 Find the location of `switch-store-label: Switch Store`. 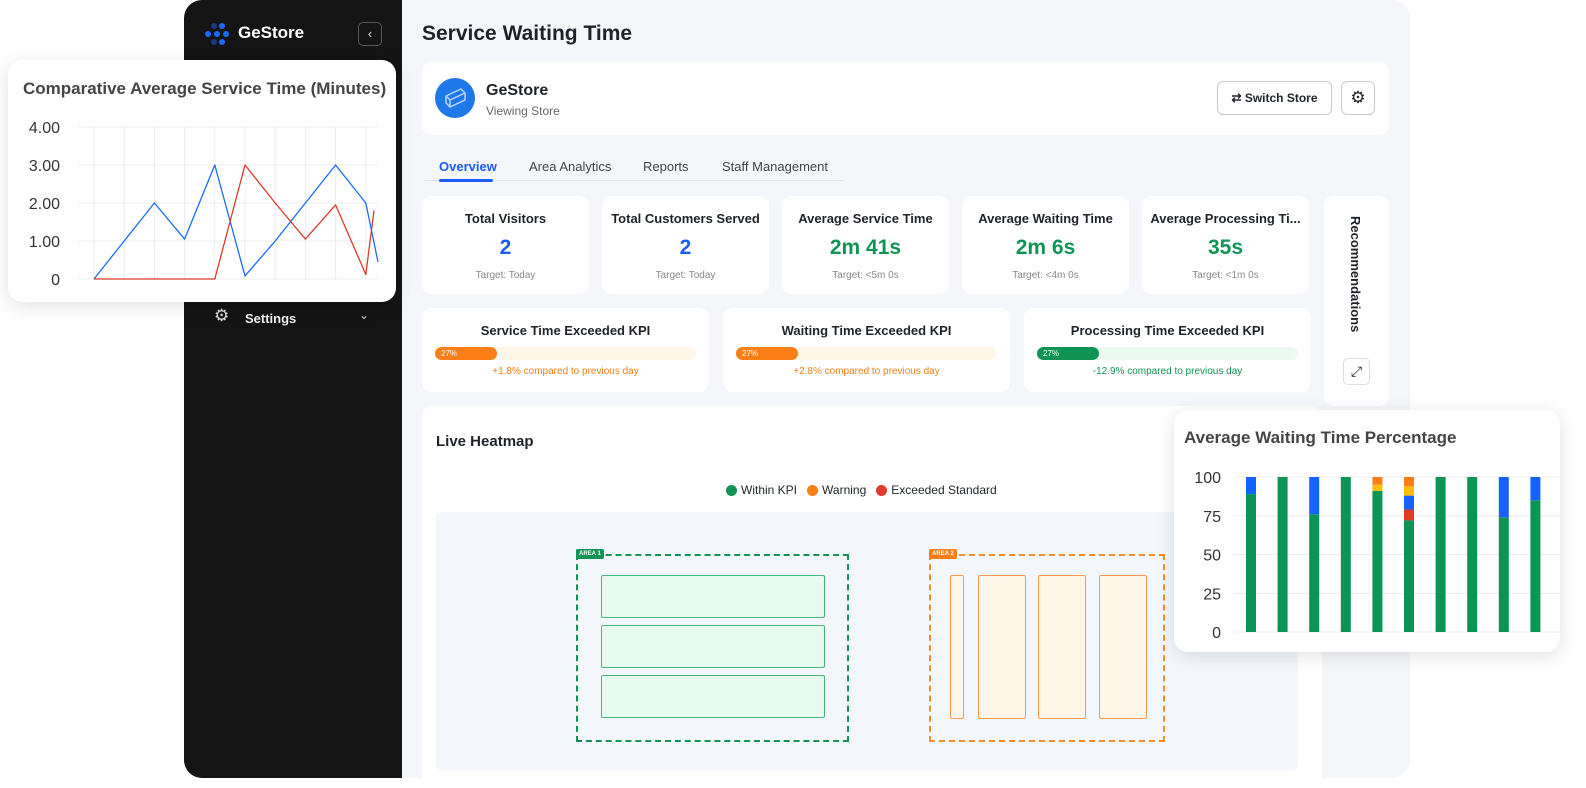

switch-store-label: Switch Store is located at coordinates (1281, 98).